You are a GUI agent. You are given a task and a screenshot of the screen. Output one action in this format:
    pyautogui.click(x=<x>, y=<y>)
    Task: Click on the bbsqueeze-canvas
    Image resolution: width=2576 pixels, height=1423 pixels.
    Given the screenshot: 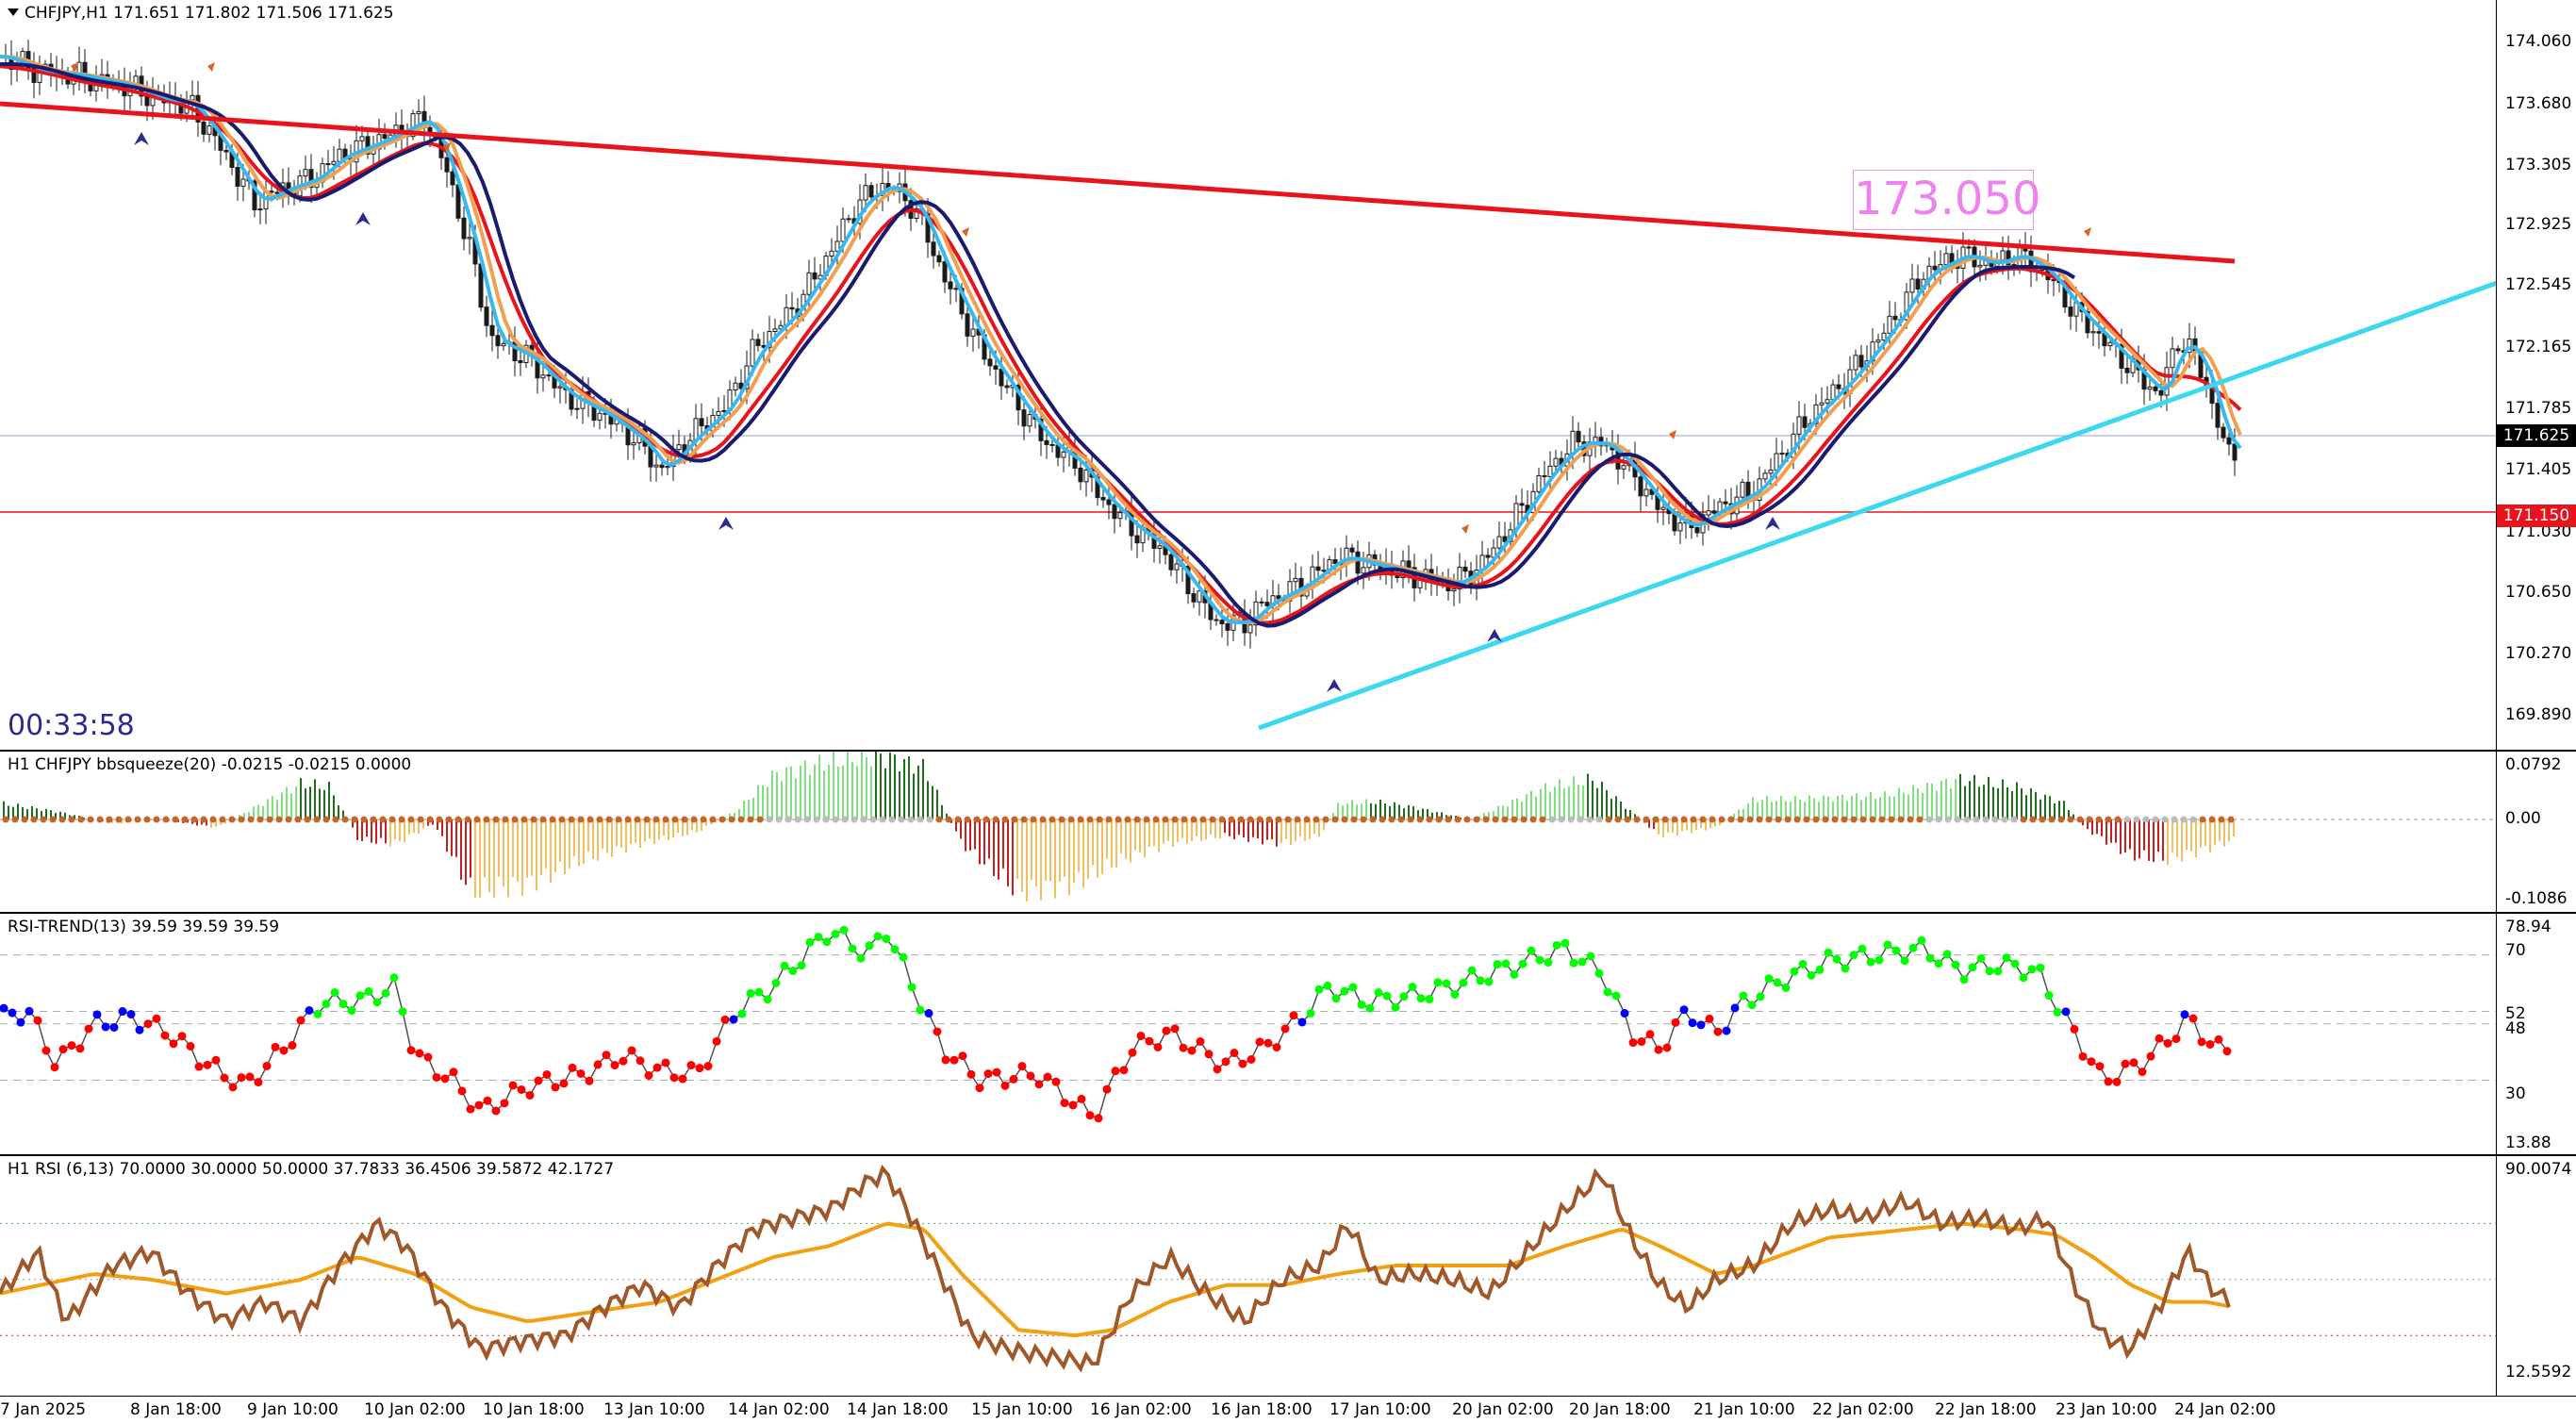 What is the action you would take?
    pyautogui.click(x=1248, y=832)
    